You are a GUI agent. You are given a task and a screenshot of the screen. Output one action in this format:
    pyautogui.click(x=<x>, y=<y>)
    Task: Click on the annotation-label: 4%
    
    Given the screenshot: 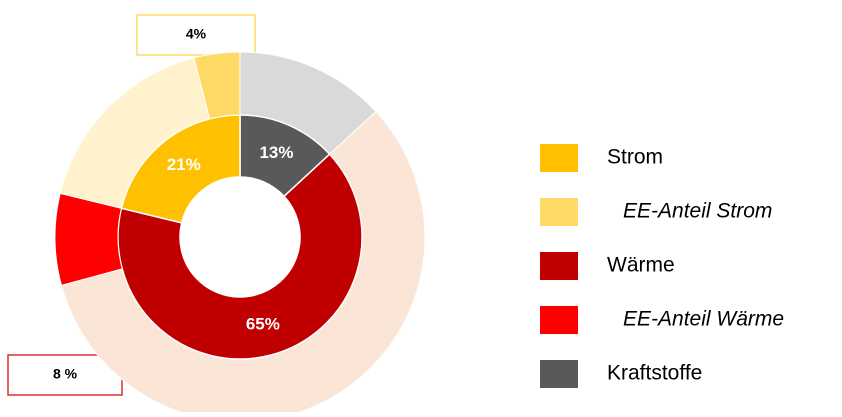 What is the action you would take?
    pyautogui.click(x=196, y=34)
    